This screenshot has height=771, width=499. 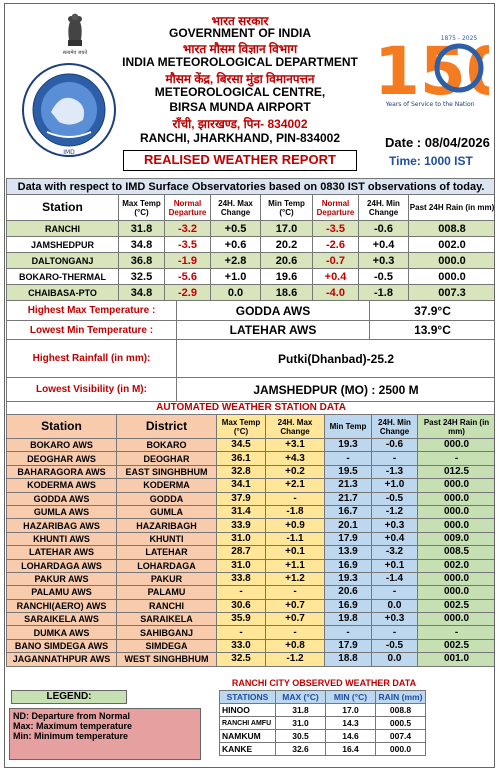 What do you see at coordinates (350, 723) in the screenshot?
I see `city-min: 14.3` at bounding box center [350, 723].